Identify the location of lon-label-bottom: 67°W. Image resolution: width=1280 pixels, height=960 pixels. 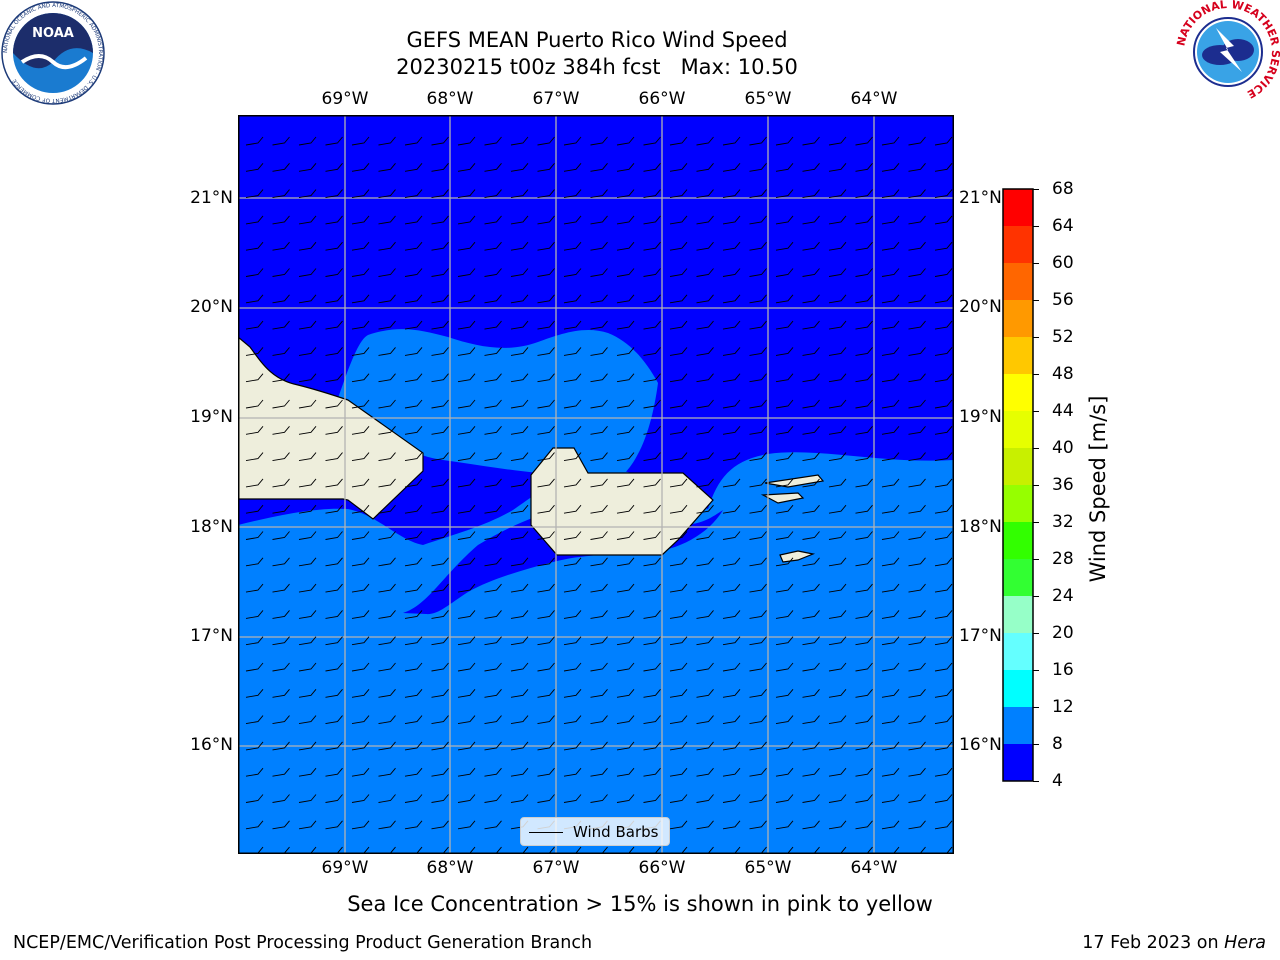
(556, 868).